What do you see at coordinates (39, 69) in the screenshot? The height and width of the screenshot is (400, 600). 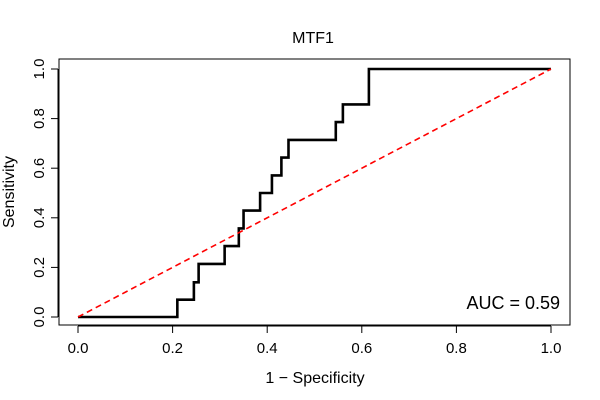 I see `y-tick-label: 1.0` at bounding box center [39, 69].